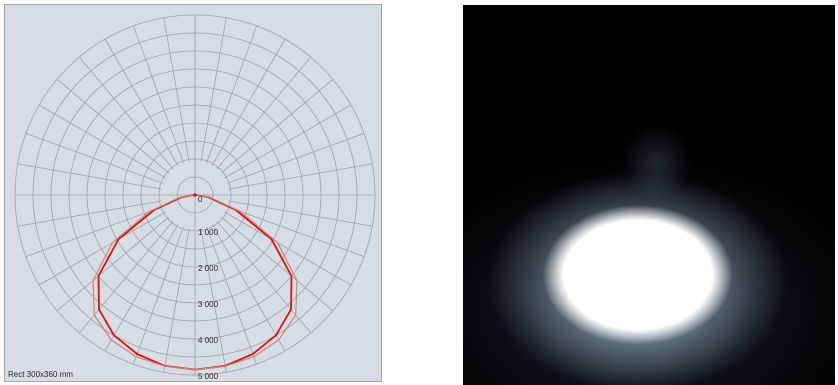 This screenshot has height=385, width=838. I want to click on radial-tick-label: 5 000, so click(208, 376).